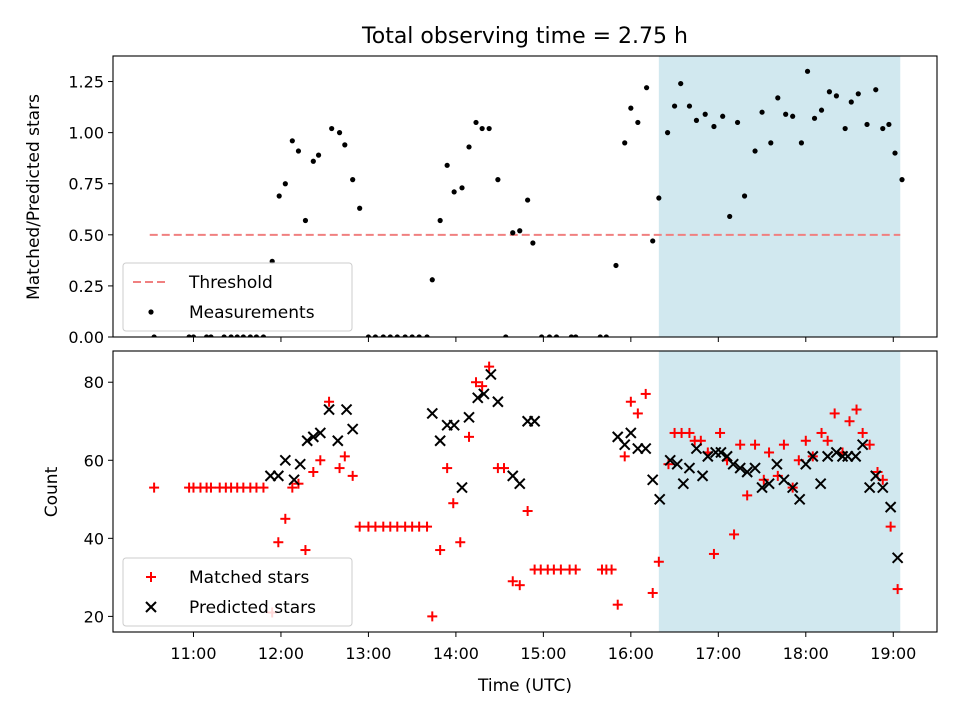 This screenshot has width=960, height=724. What do you see at coordinates (631, 653) in the screenshot?
I see `x-tick-label: 16:00` at bounding box center [631, 653].